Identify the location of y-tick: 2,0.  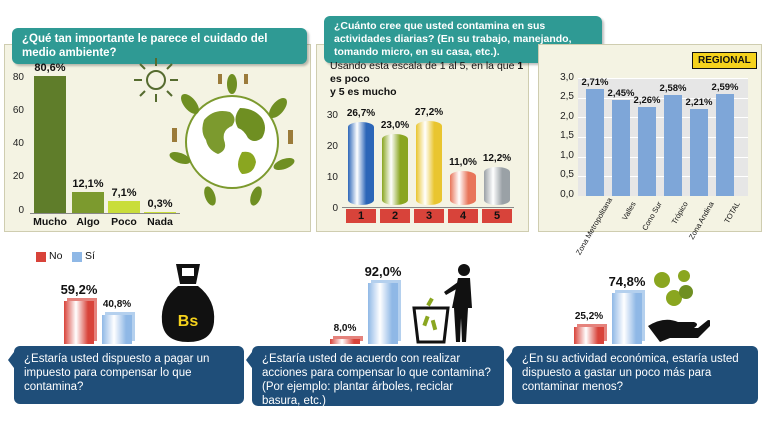
(567, 116).